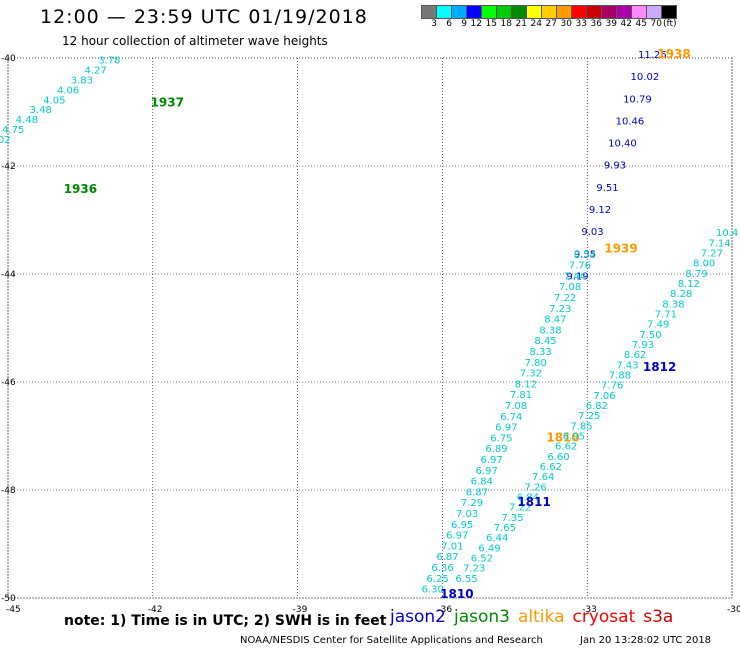  I want to click on wave-height-value: 6.87, so click(477, 492).